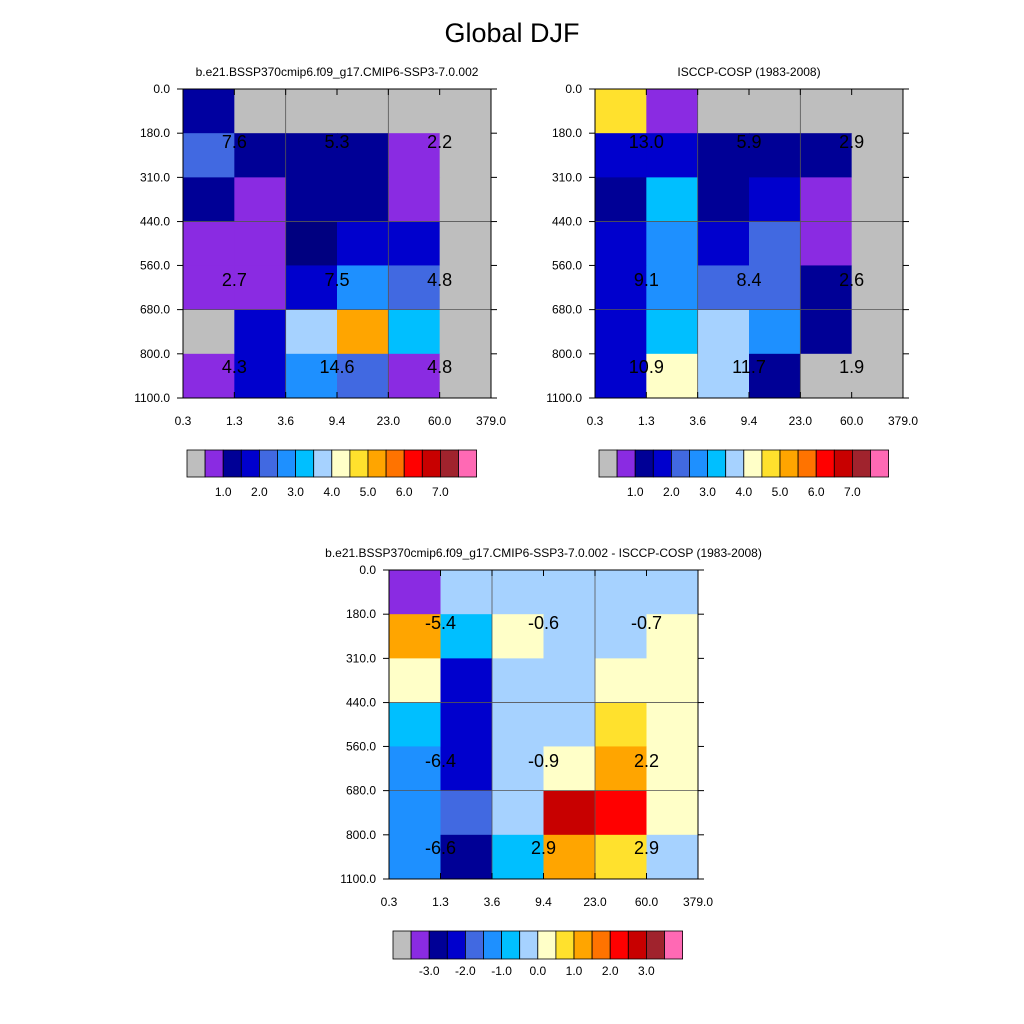 The width and height of the screenshot is (1024, 1024). I want to click on colorbar-label: -3.0, so click(429, 971).